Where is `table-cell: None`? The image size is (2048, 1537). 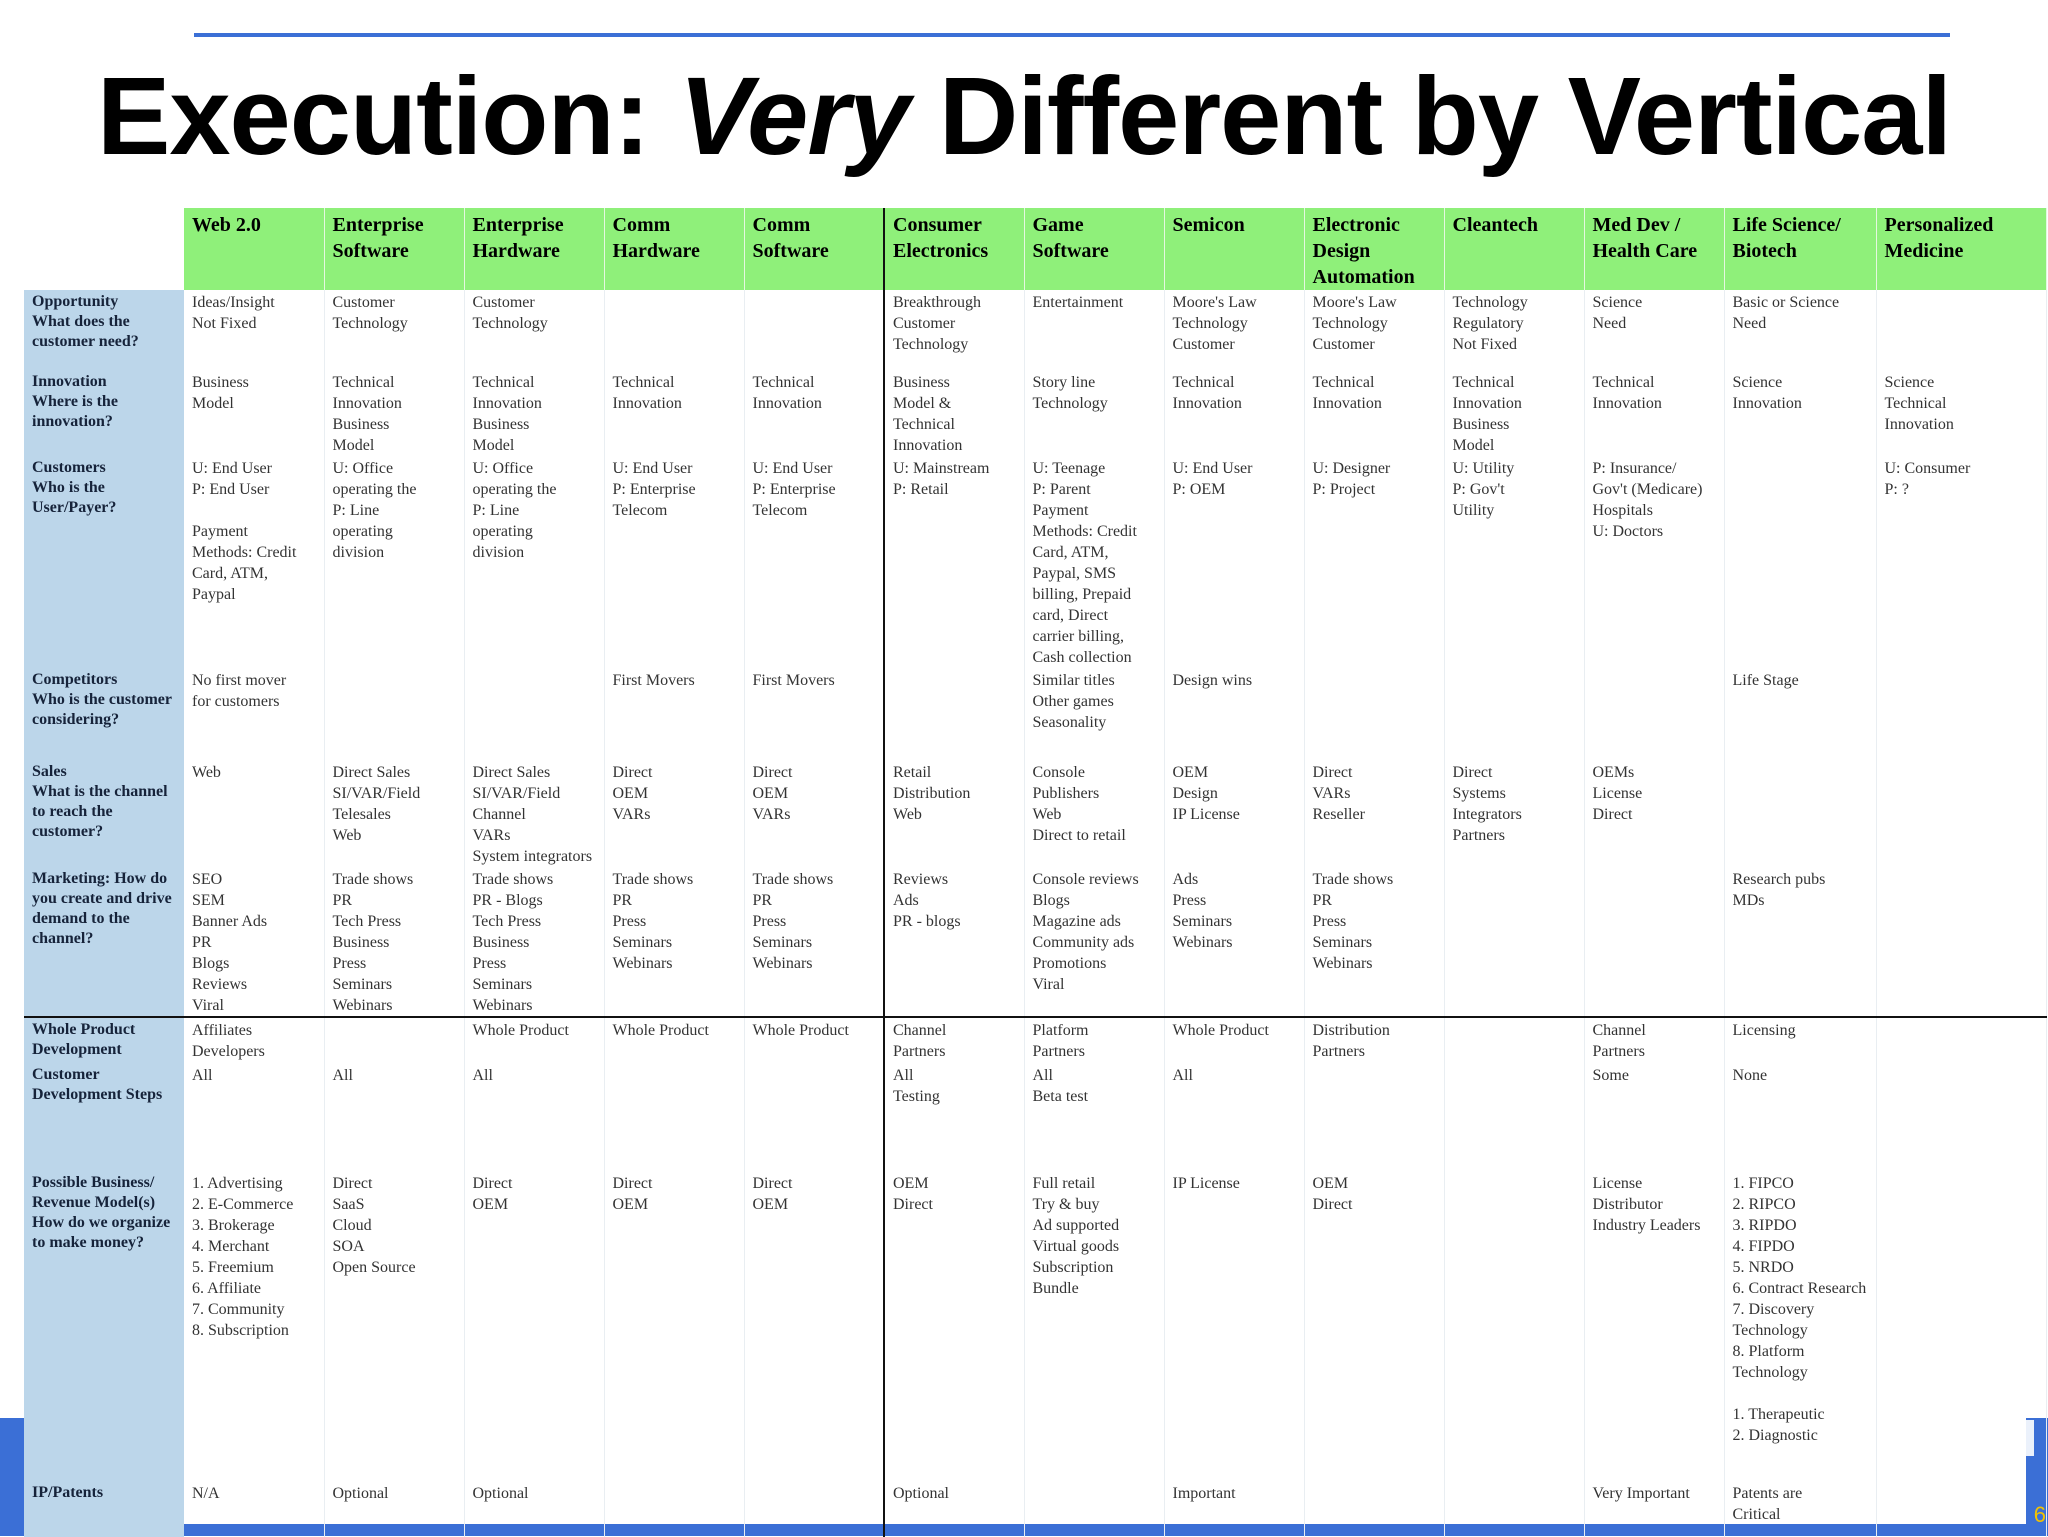
table-cell: None is located at coordinates (1800, 1117).